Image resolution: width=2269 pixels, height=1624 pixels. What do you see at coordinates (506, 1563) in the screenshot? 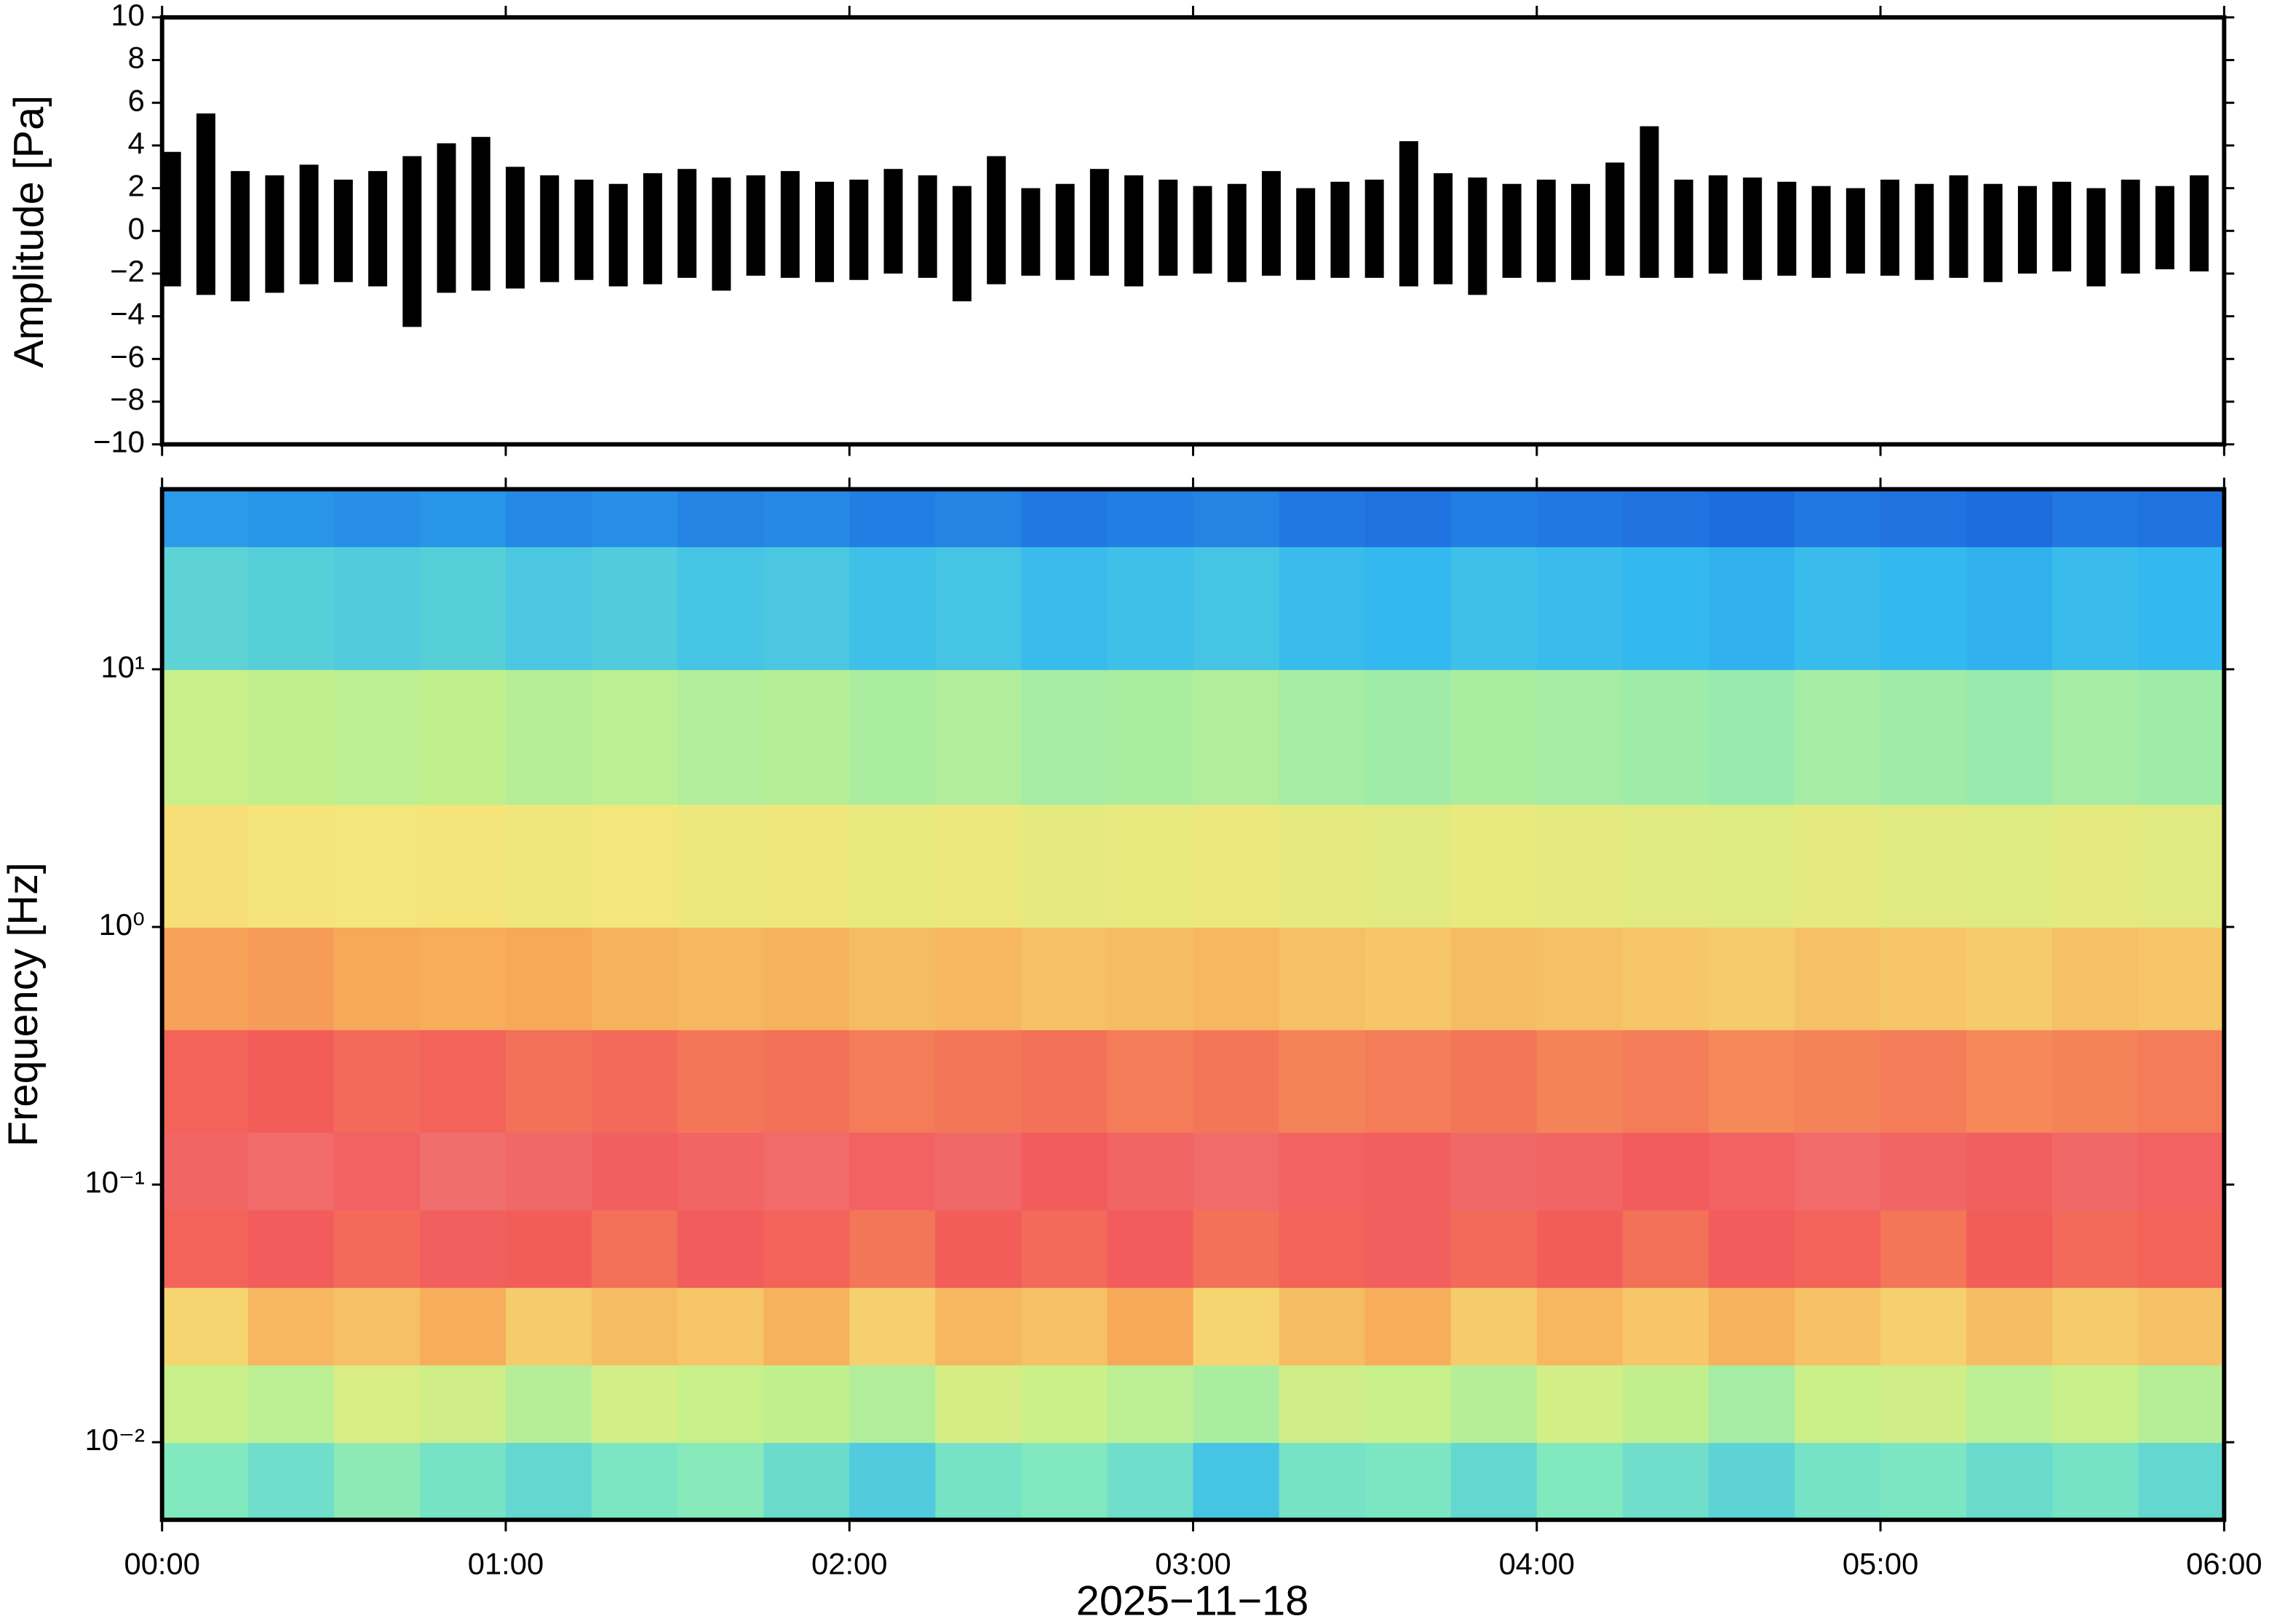
I see `x-tick-label: 01:00` at bounding box center [506, 1563].